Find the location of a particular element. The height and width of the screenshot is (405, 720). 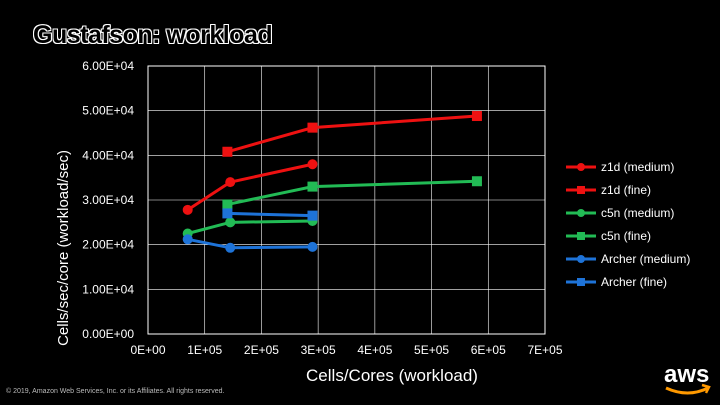

legend-label: Archer (fine) is located at coordinates (634, 282).